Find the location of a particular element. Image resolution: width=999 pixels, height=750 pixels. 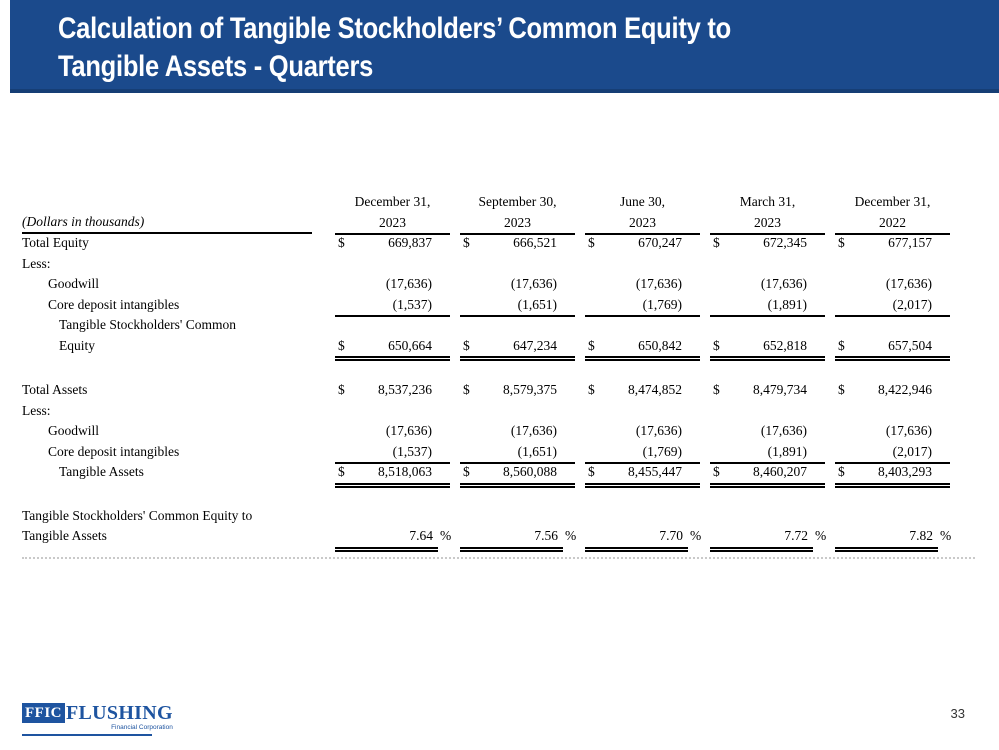

value-cell: (1,537) is located at coordinates (392, 306).